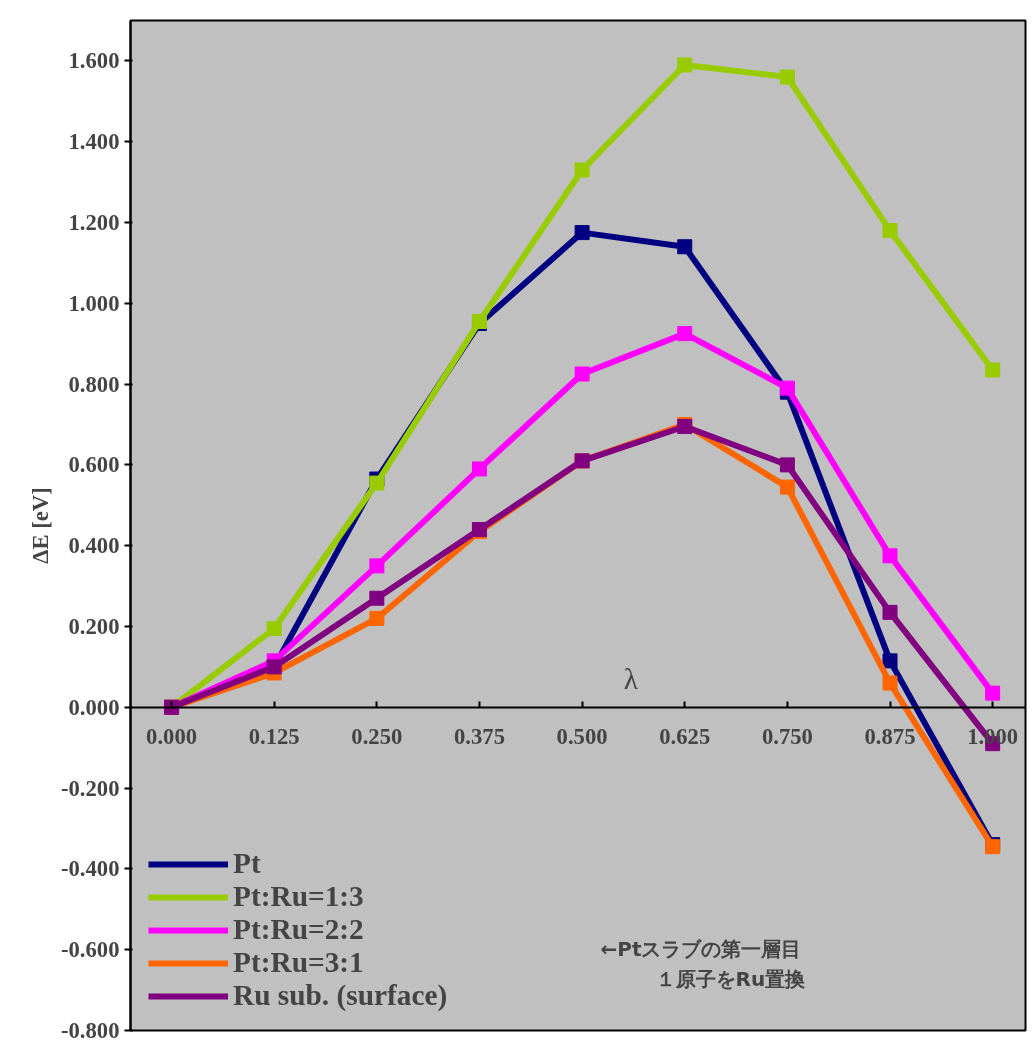 The height and width of the screenshot is (1049, 1035). What do you see at coordinates (890, 737) in the screenshot?
I see `x-tick-label: 0.875` at bounding box center [890, 737].